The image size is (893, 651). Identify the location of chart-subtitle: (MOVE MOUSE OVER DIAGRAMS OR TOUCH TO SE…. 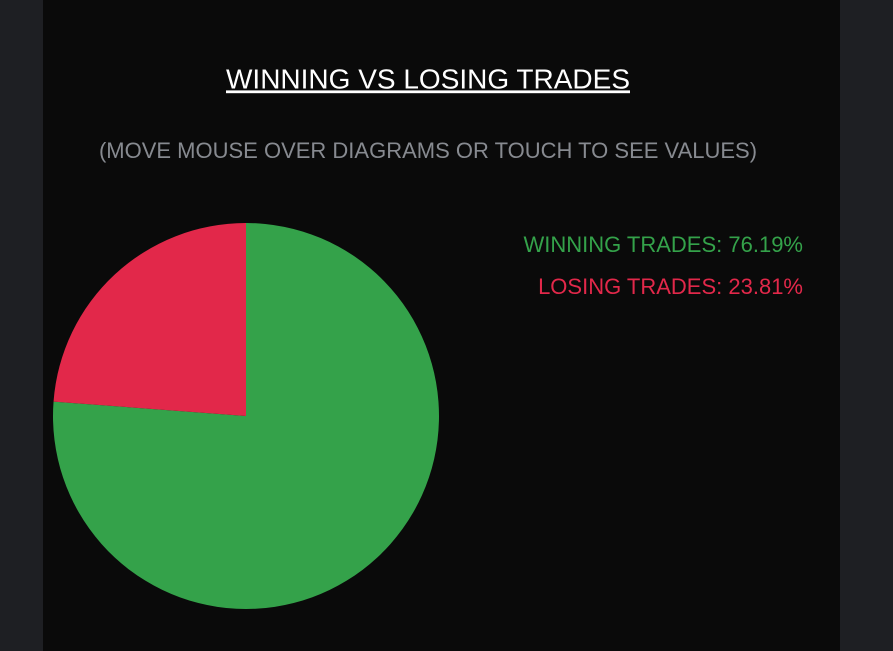
(428, 150).